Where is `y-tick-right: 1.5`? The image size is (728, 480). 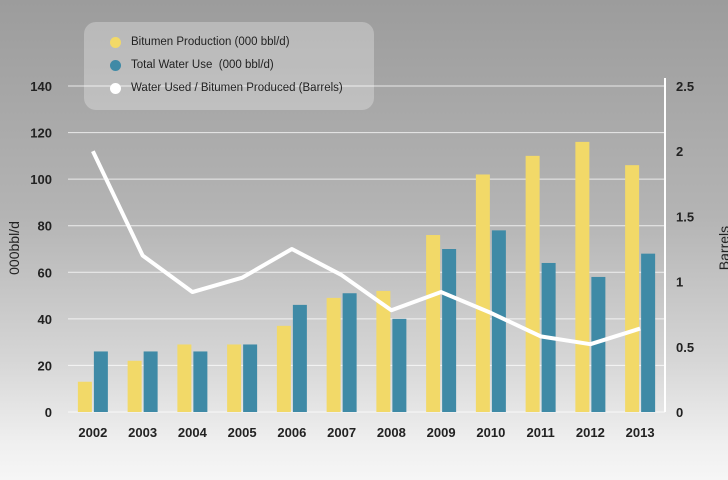
y-tick-right: 1.5 is located at coordinates (685, 216).